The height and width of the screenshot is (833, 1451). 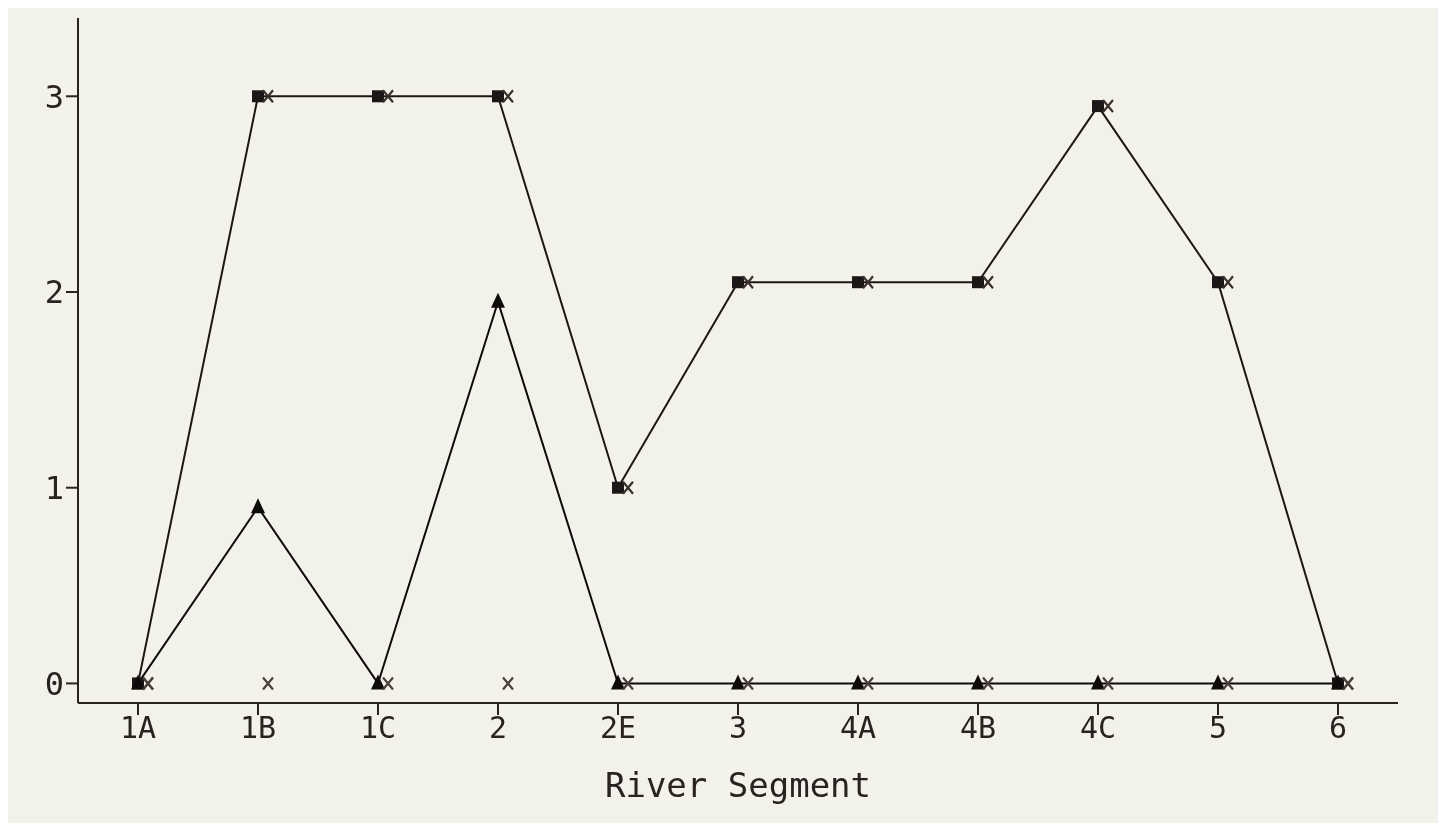 I want to click on x-tick-label: 4A, so click(x=858, y=728).